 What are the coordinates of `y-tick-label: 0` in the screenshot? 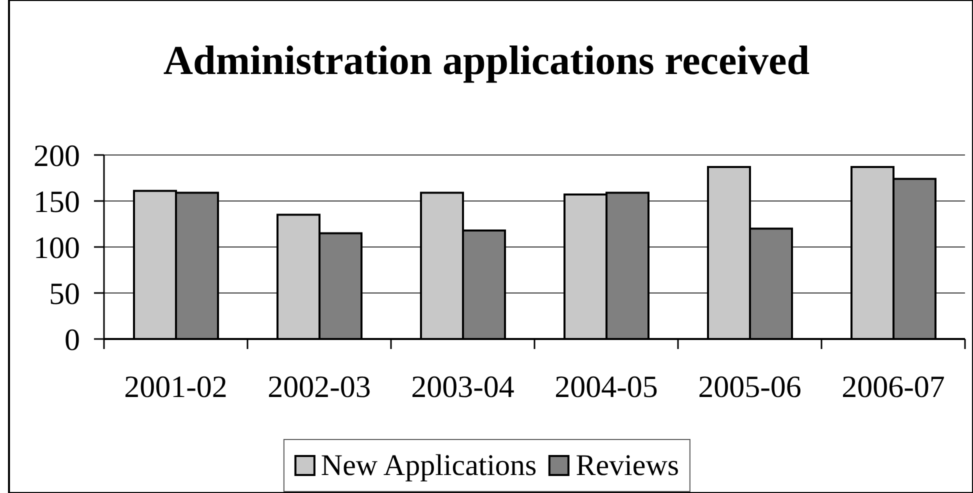 It's located at (72, 340).